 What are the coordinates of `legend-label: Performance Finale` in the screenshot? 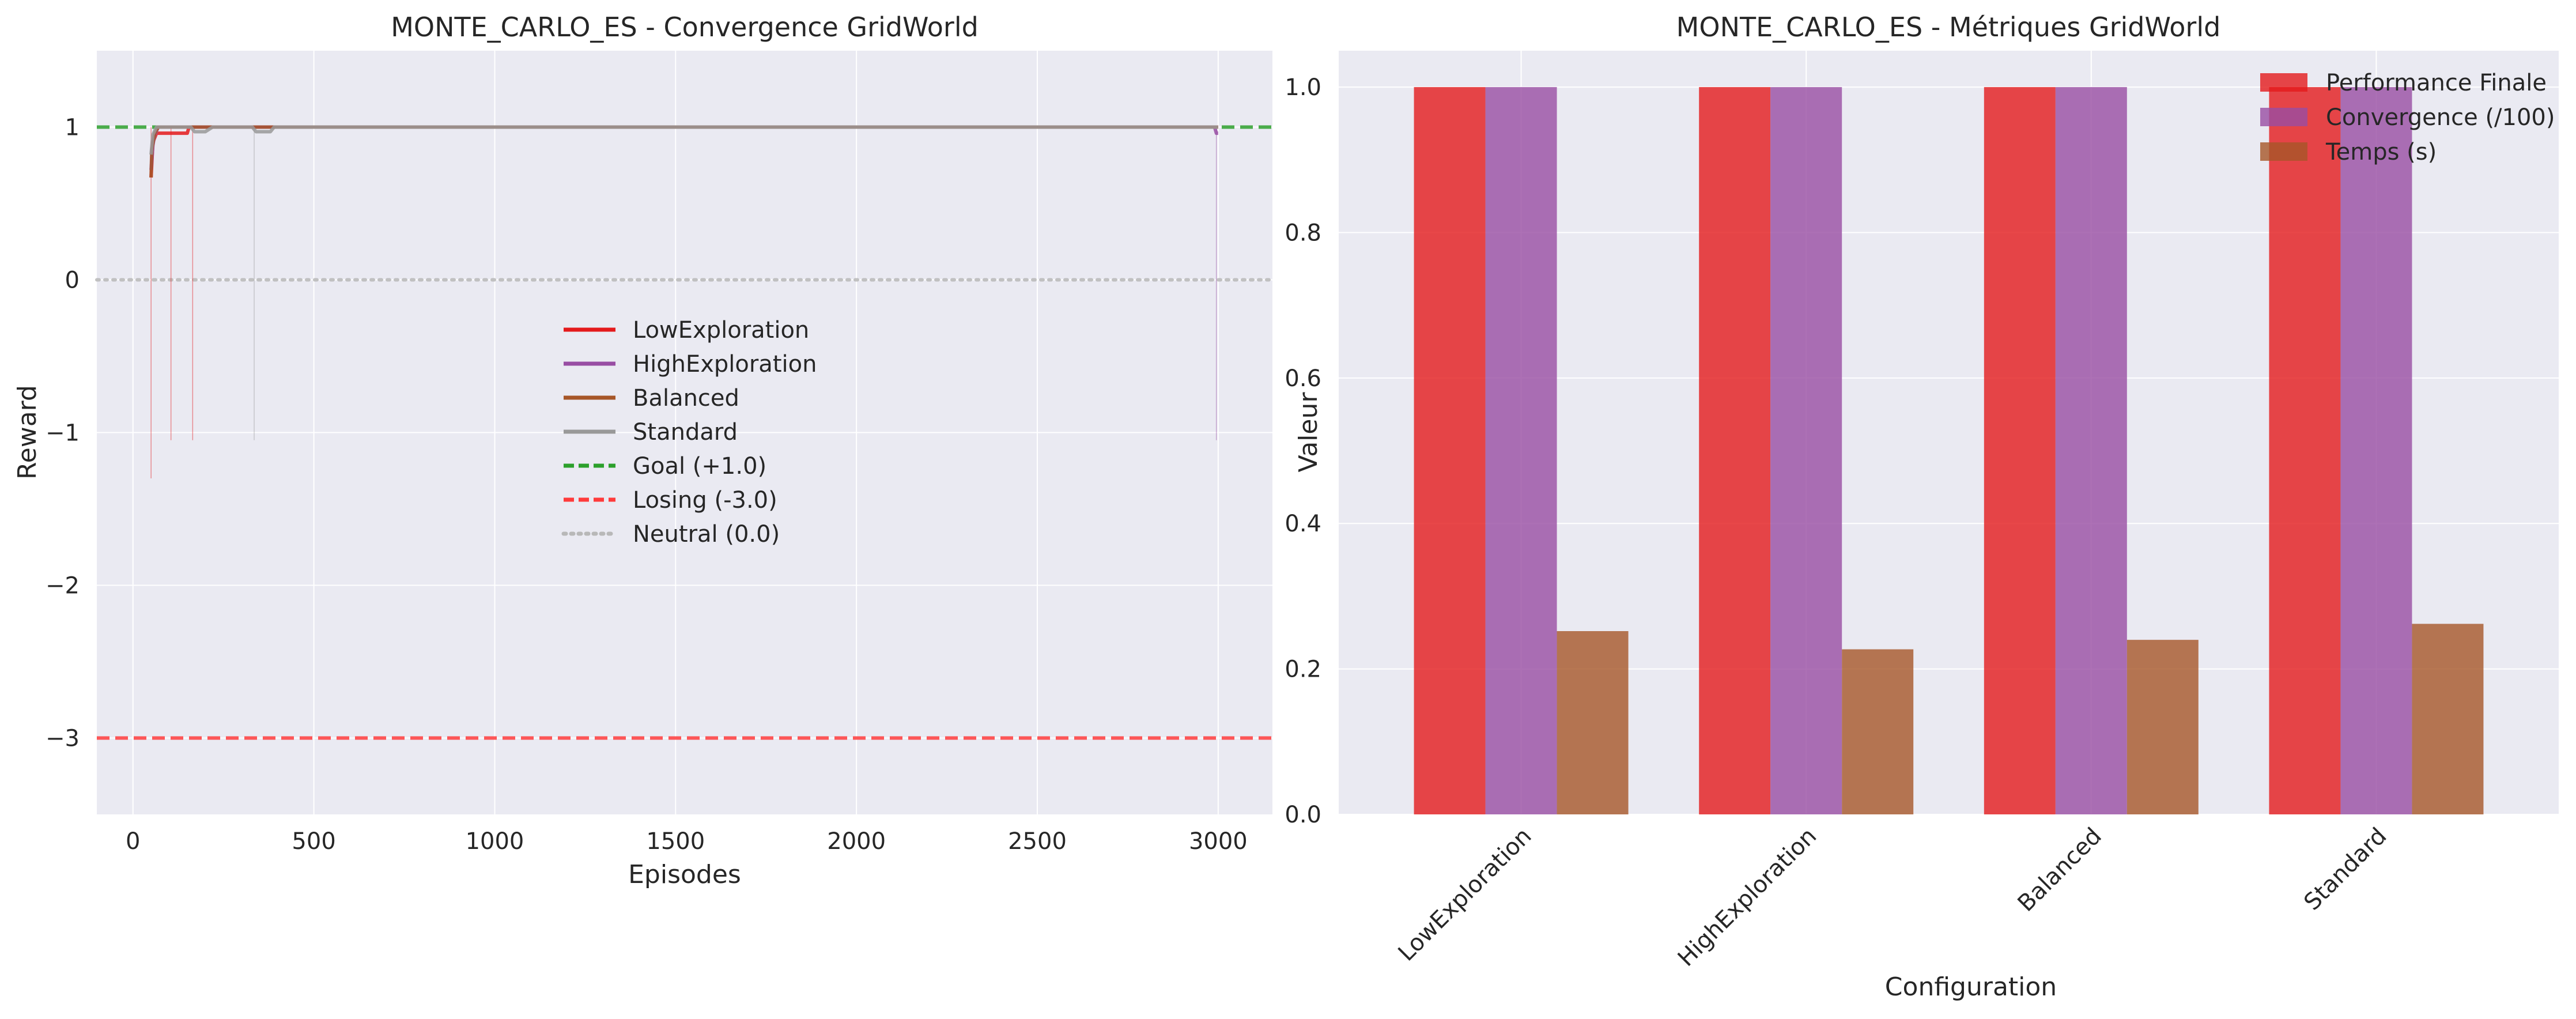 It's located at (2436, 83).